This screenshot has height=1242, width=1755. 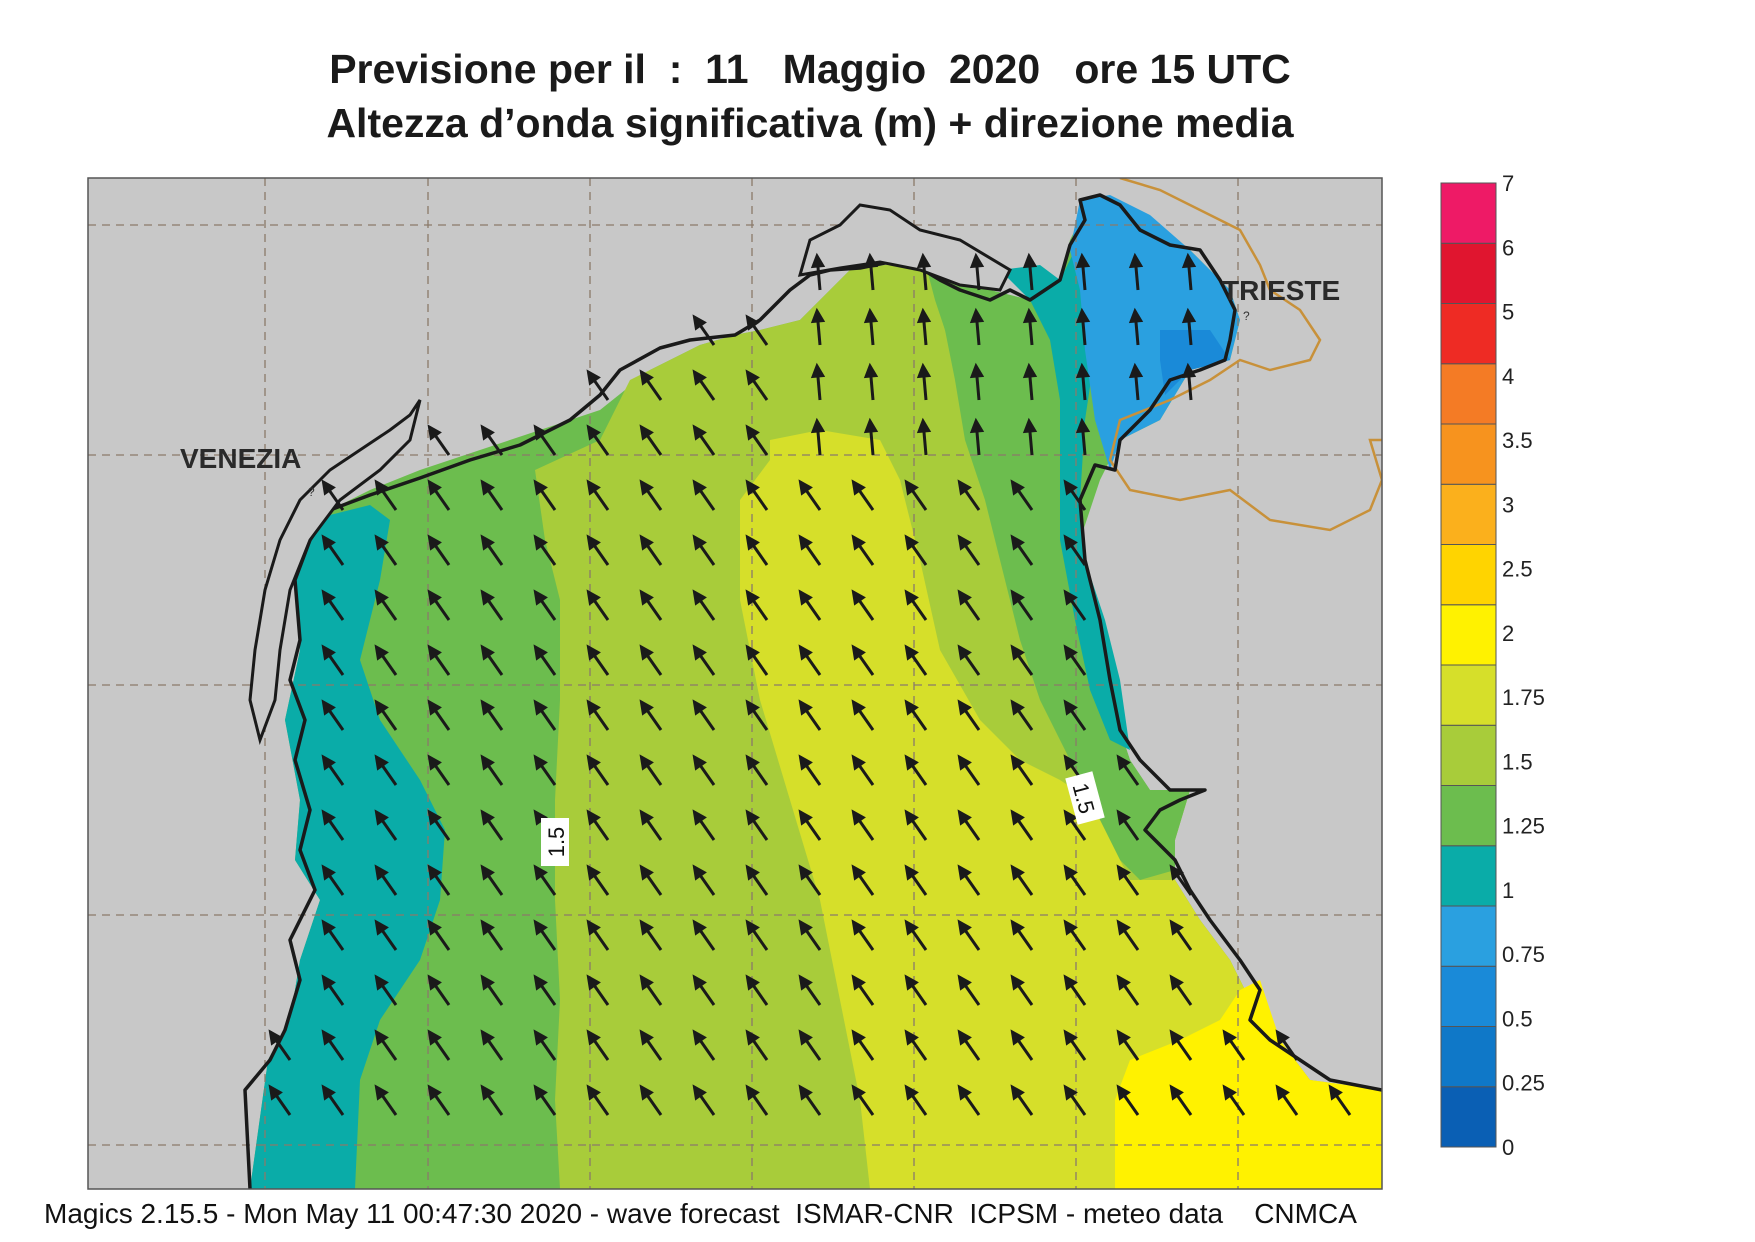 I want to click on label-trieste: TRIESTE, so click(x=1281, y=290).